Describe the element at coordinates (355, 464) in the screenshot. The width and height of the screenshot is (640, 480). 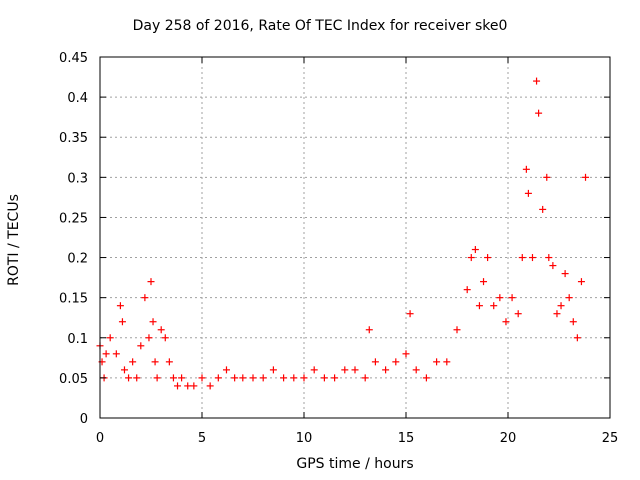
I see `x-axis-label: GPS time / hours` at that location.